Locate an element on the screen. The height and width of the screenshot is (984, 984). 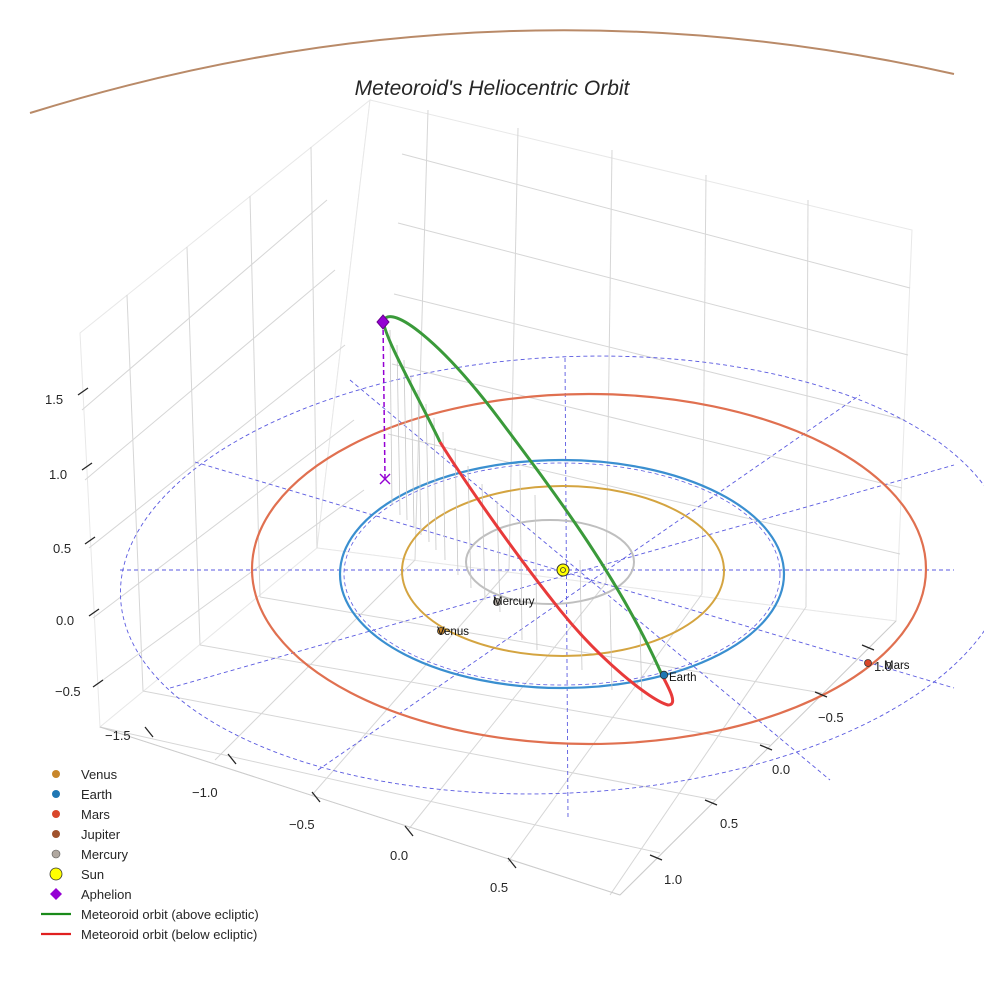
y-axis-line is located at coordinates (758, 758).